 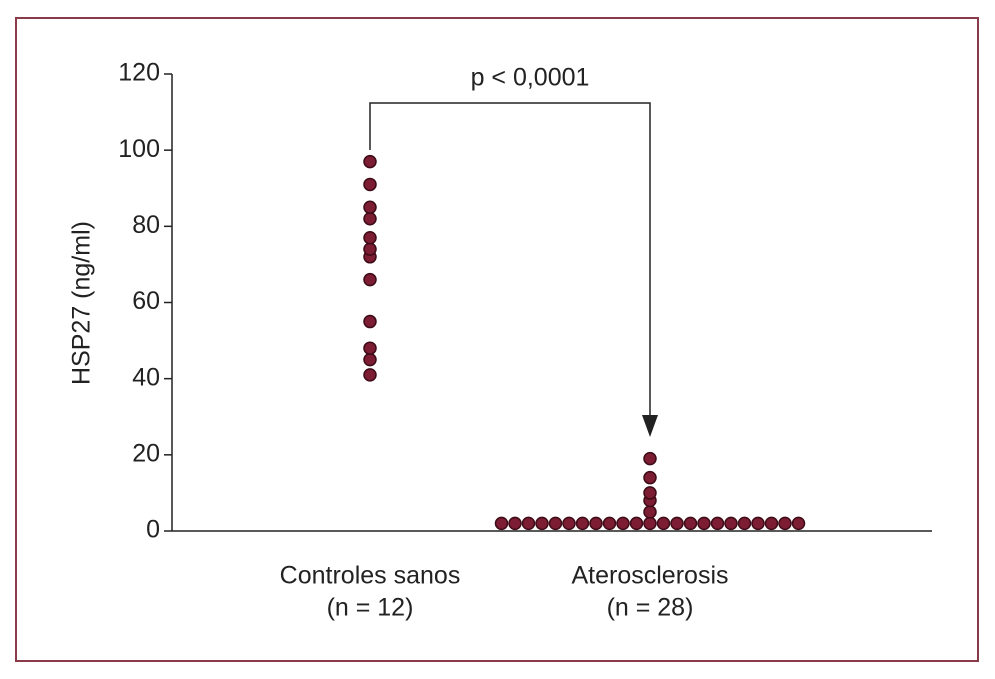 I want to click on y-tick-label: 0, so click(x=153, y=530).